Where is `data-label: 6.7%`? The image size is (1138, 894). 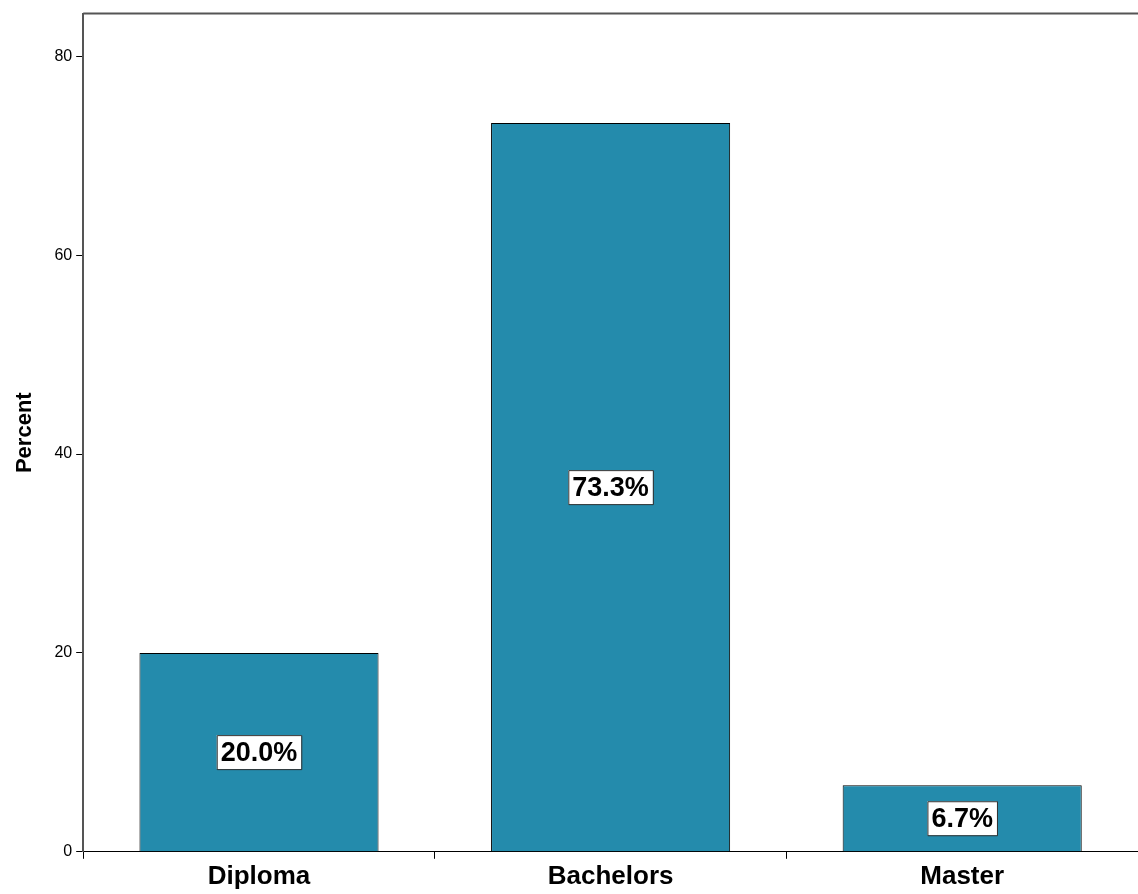 data-label: 6.7% is located at coordinates (962, 817).